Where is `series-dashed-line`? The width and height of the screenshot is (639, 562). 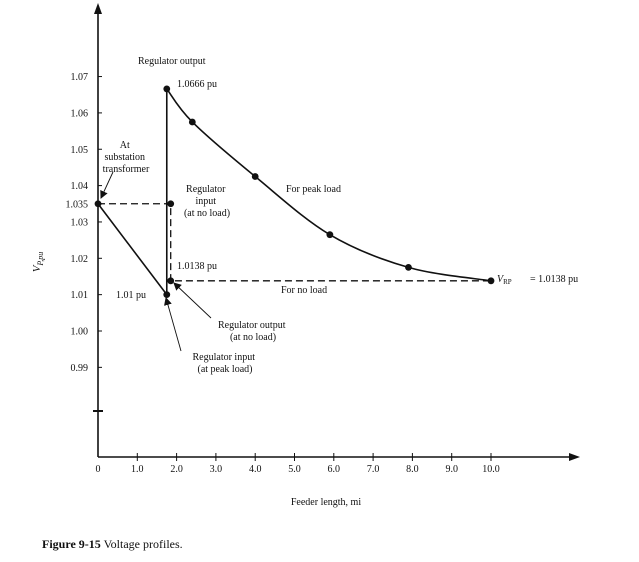 series-dashed-line is located at coordinates (294, 242).